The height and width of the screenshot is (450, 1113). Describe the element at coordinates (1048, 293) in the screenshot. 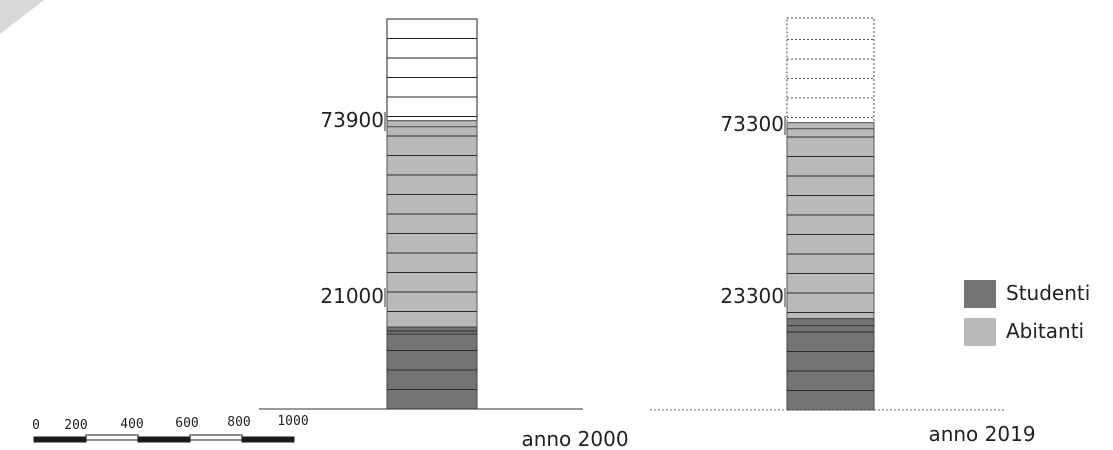

I see `legend-label-studenti: Studenti` at that location.